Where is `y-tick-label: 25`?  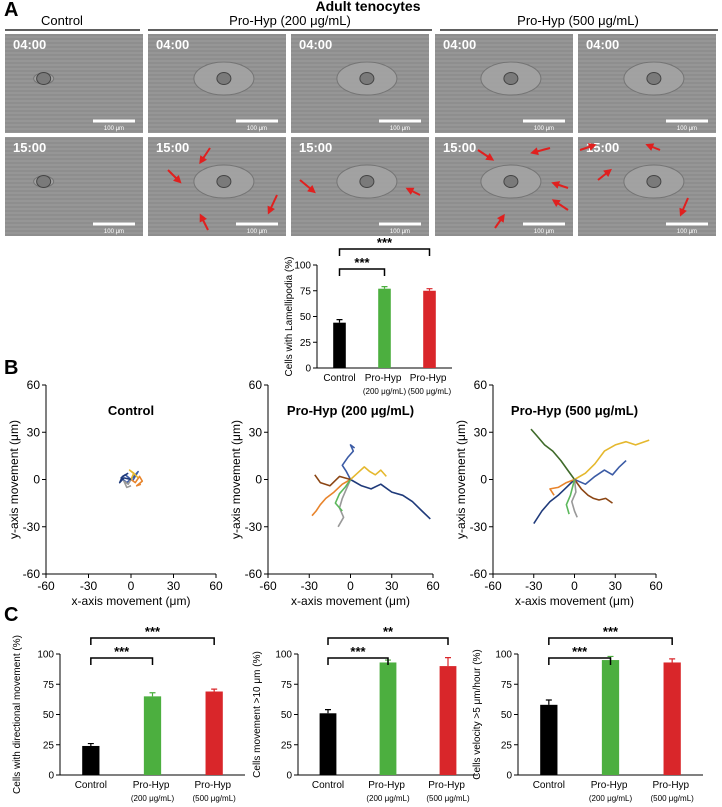 y-tick-label: 25 is located at coordinates (49, 745).